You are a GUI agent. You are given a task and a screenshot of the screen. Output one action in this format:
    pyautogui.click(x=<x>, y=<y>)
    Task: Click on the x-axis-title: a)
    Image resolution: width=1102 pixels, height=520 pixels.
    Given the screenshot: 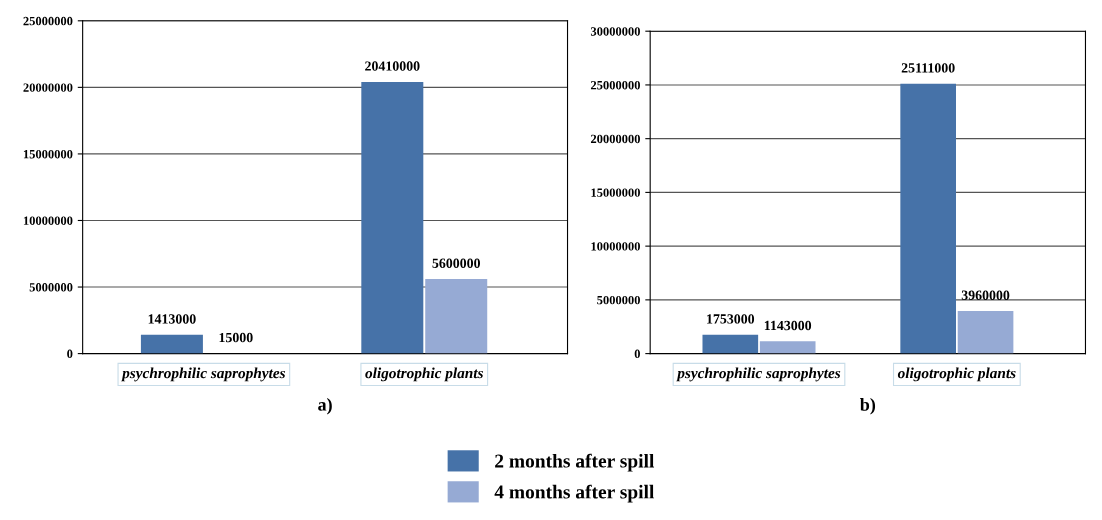 What is the action you would take?
    pyautogui.click(x=325, y=406)
    